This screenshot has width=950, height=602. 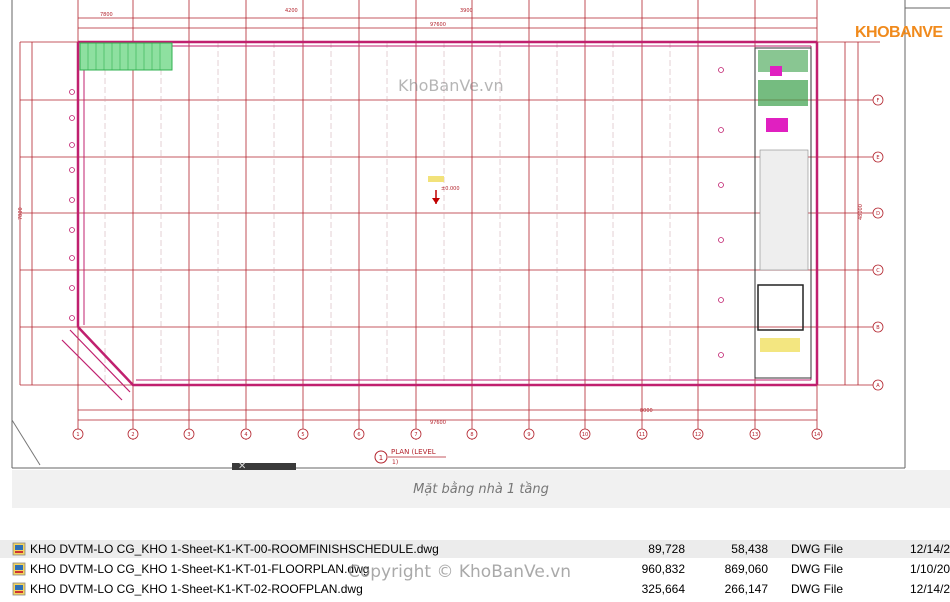 What do you see at coordinates (21, 213) in the screenshot?
I see `dim-left-7800: 7800` at bounding box center [21, 213].